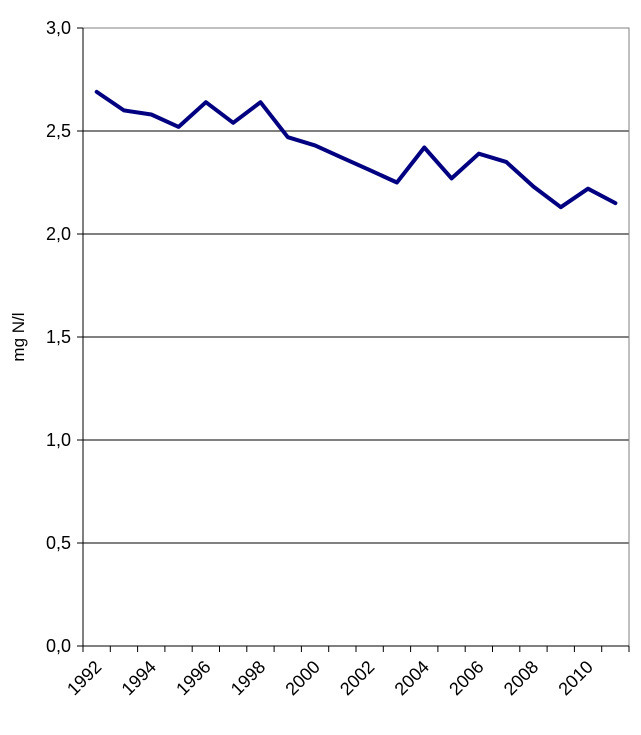 Image resolution: width=641 pixels, height=735 pixels. I want to click on x-axis-ticks: 1992 1994 1996 1998 2000 2002 2004 2006 2008 2010, so click(346, 672).